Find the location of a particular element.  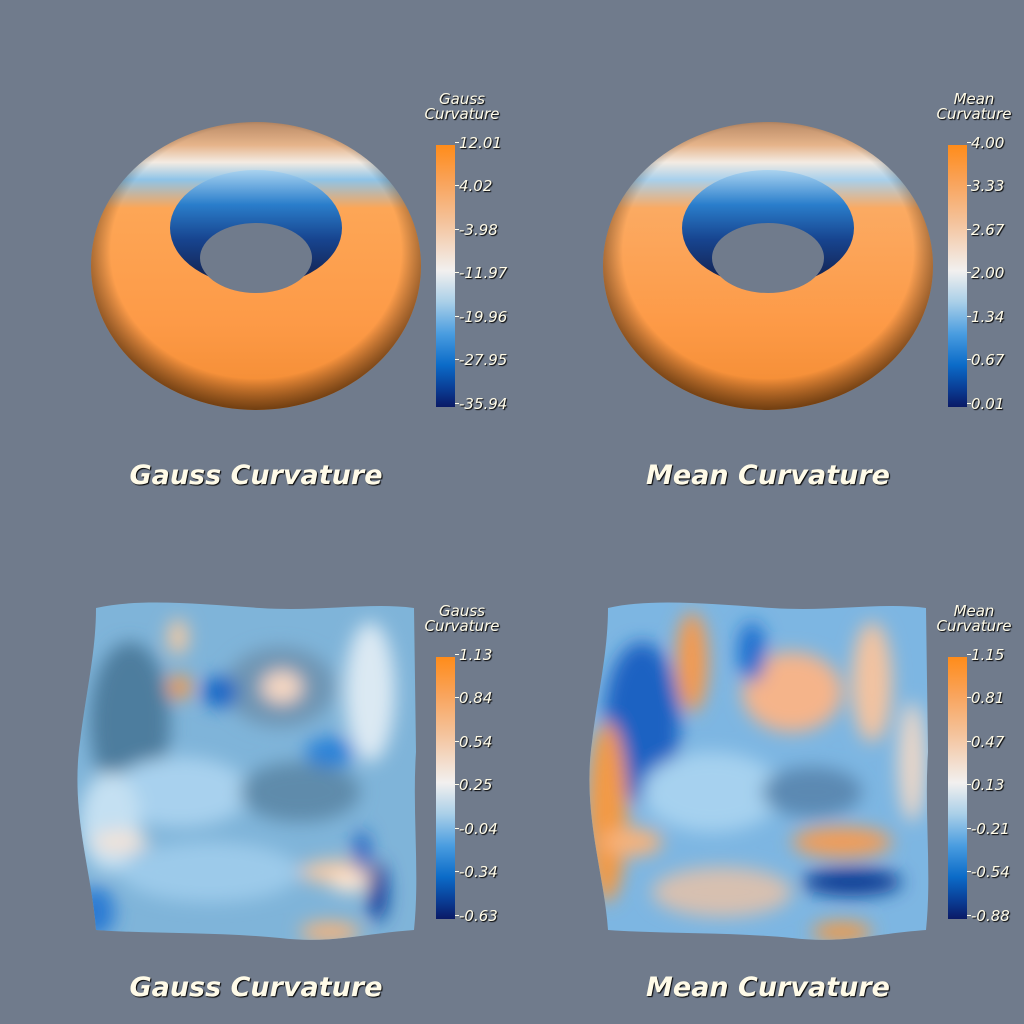

tick-label: 2.00 is located at coordinates (985, 273).